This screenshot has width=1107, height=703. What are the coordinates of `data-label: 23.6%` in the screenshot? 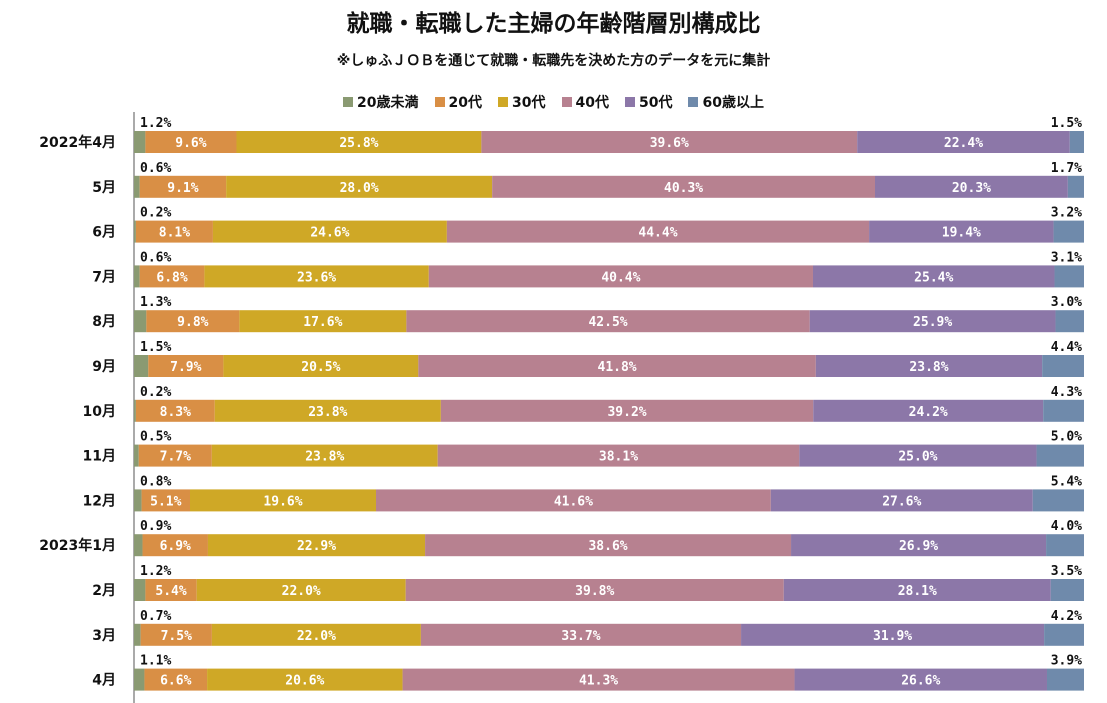 It's located at (316, 277).